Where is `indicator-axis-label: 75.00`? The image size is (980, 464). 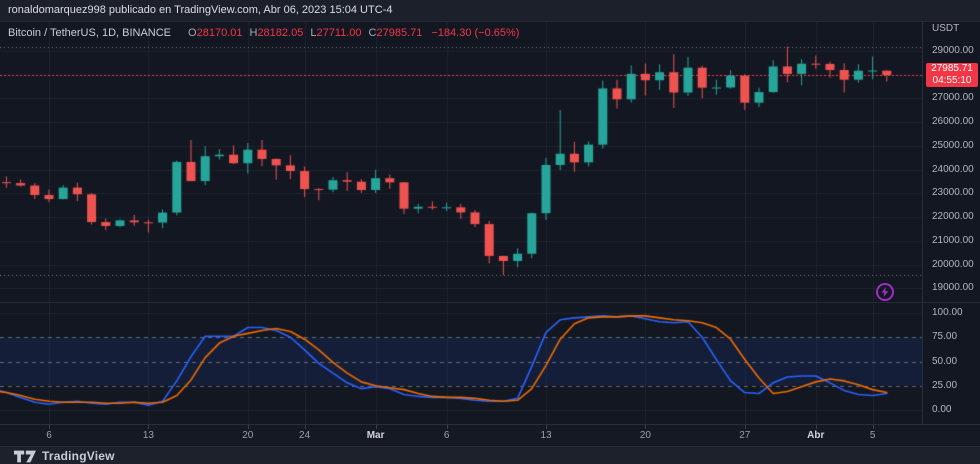
indicator-axis-label: 75.00 is located at coordinates (945, 337).